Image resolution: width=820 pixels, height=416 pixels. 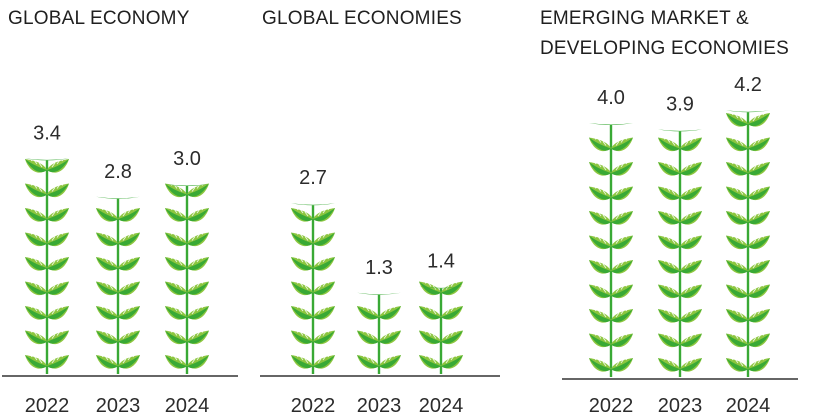 I want to click on data-label: 3.4, so click(x=47, y=133).